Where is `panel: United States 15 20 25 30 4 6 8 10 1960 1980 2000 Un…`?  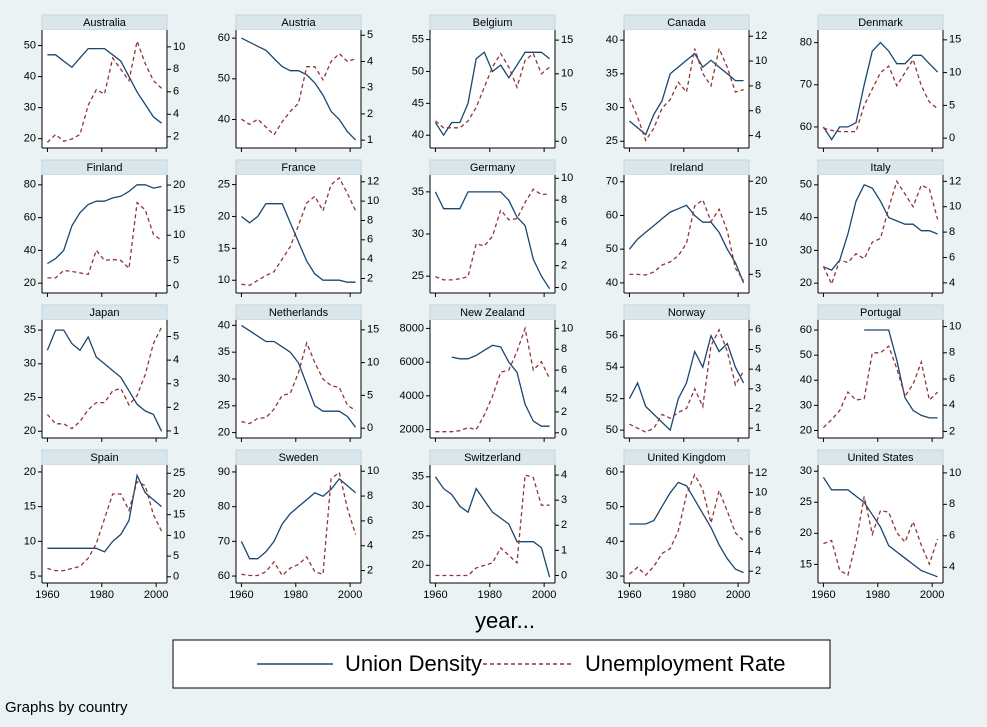 panel: United States 15 20 25 30 4 6 8 10 1960 1980 2000 Un… is located at coordinates (880, 525).